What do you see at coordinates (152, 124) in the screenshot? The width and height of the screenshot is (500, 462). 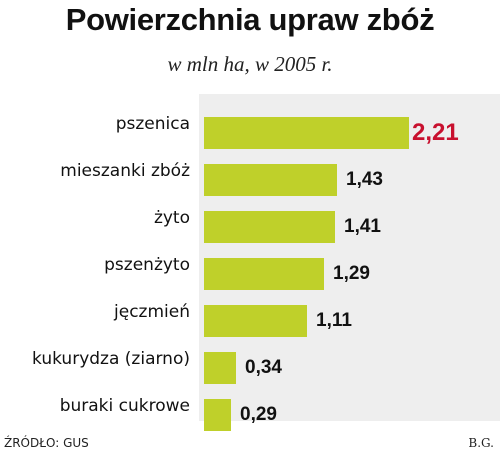 I see `category-label: pszenica` at bounding box center [152, 124].